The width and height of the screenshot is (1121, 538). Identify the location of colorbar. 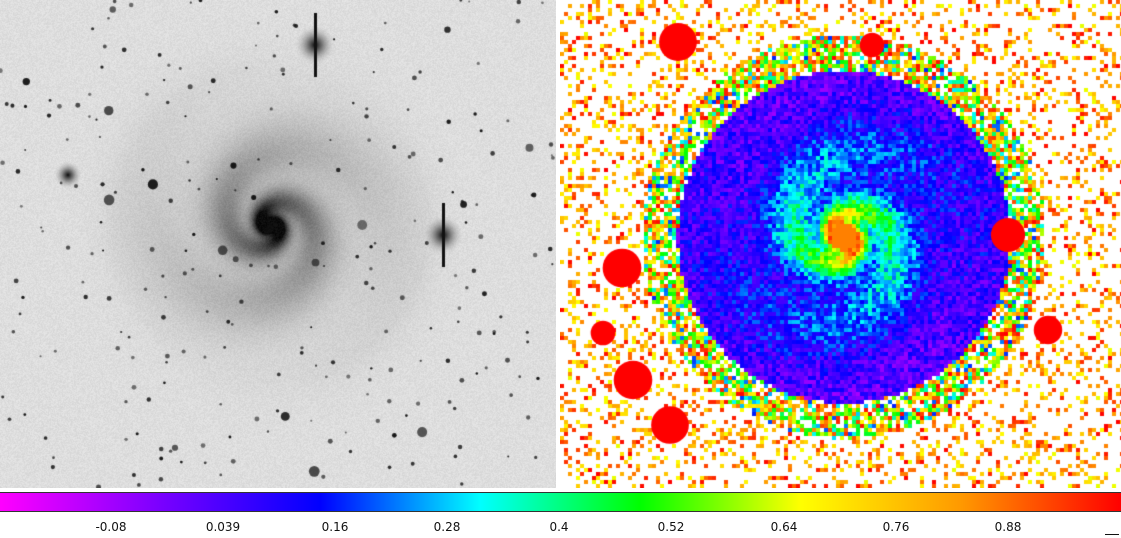
(560, 502).